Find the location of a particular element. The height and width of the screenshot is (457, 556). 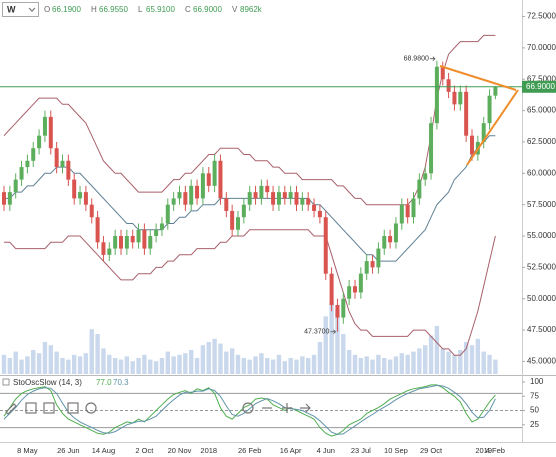

x-tick-label: 4 Jun is located at coordinates (326, 450).